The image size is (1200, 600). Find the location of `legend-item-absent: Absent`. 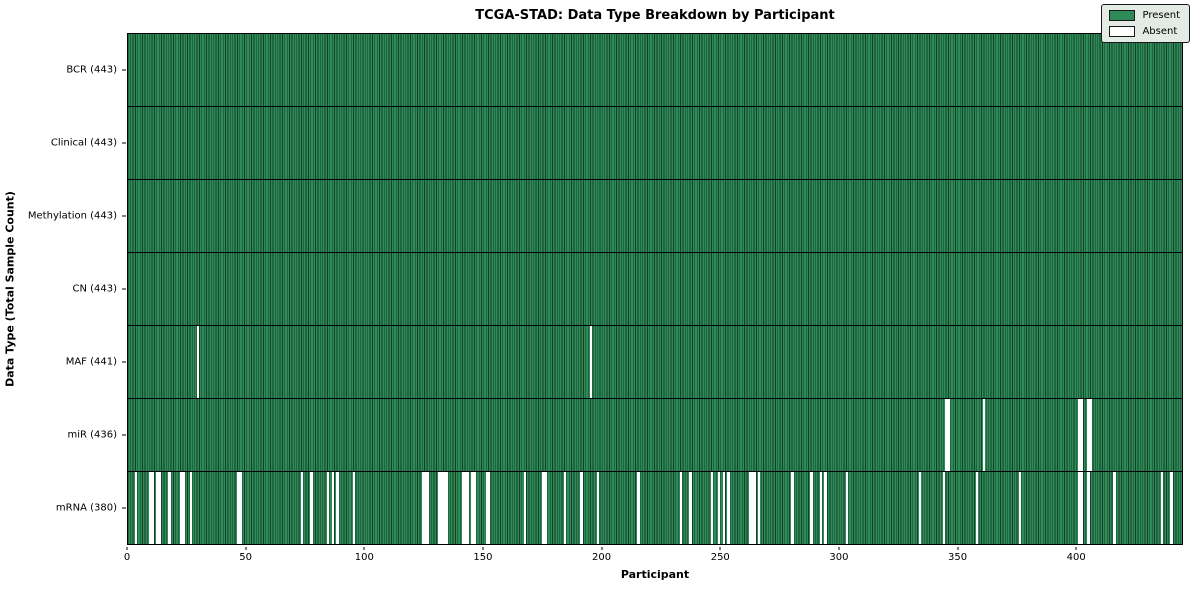

legend-item-absent: Absent is located at coordinates (1144, 31).